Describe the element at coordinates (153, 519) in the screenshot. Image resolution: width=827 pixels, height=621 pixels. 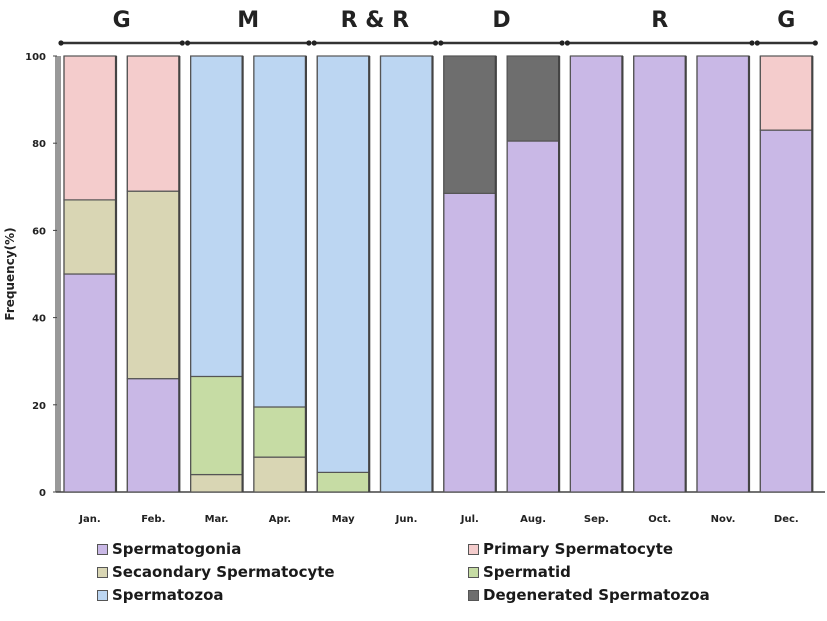
I see `x-tick-label: Feb.` at that location.